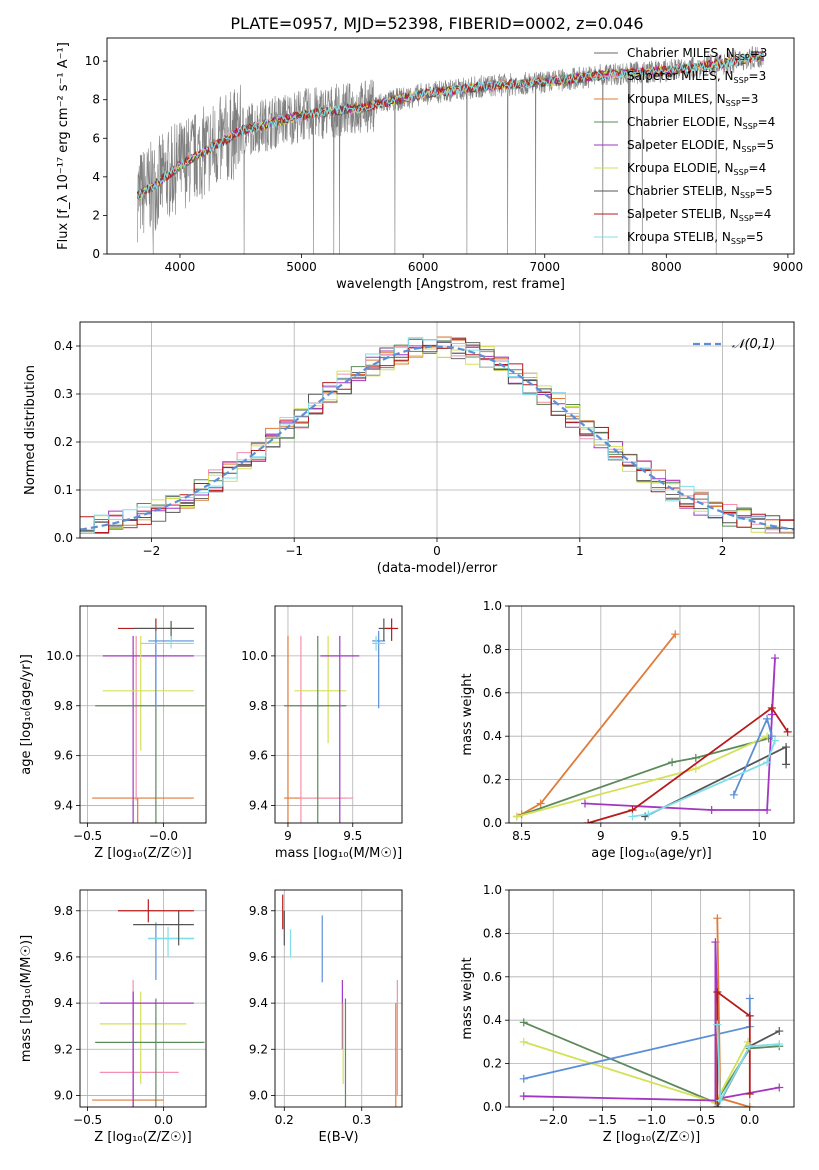  Describe the element at coordinates (492, 890) in the screenshot. I see `y-tick-label: 1.0` at that location.